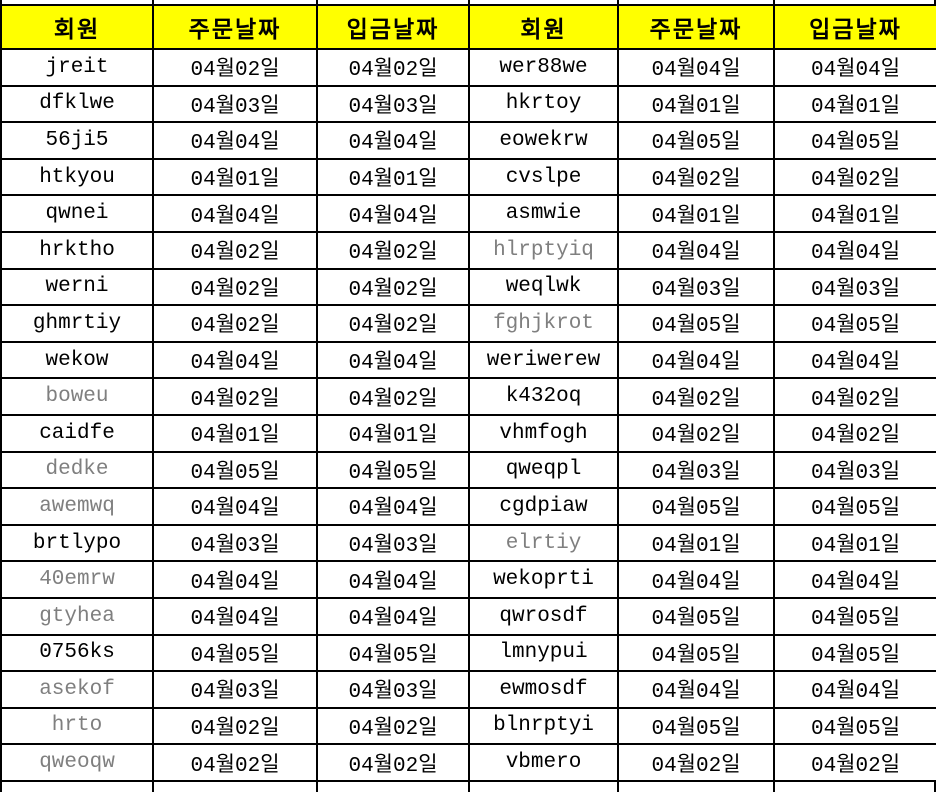 This screenshot has height=792, width=936. Describe the element at coordinates (543, 726) in the screenshot. I see `member-cell: blnrptyi` at that location.